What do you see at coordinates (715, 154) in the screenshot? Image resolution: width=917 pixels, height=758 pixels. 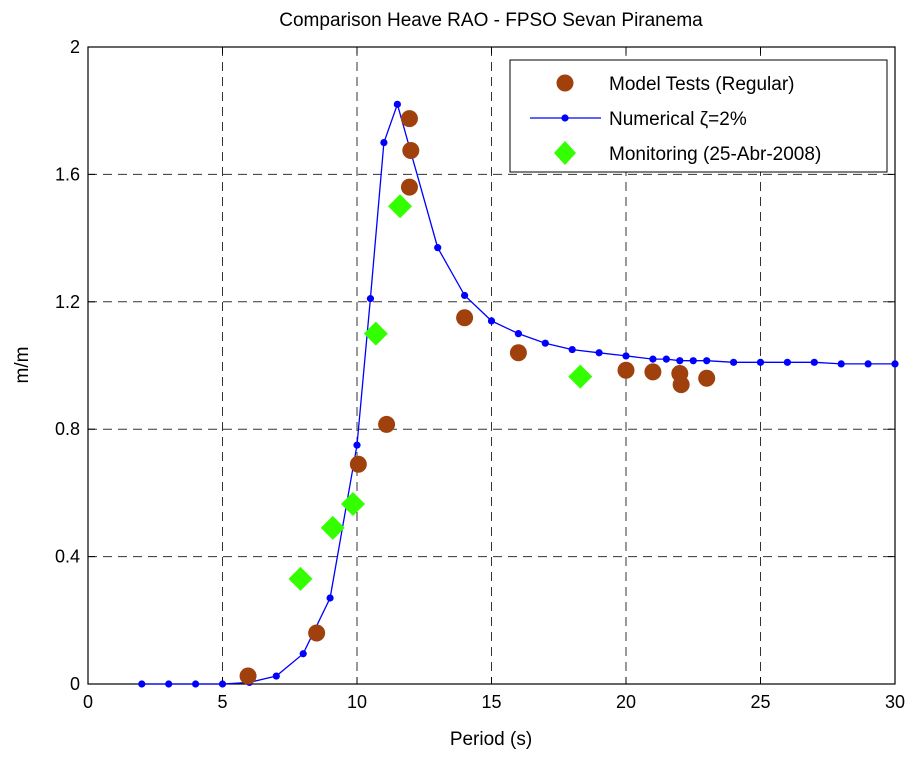 I see `legend-label-monitoring: Monitoring (25-Abr-2008)` at bounding box center [715, 154].